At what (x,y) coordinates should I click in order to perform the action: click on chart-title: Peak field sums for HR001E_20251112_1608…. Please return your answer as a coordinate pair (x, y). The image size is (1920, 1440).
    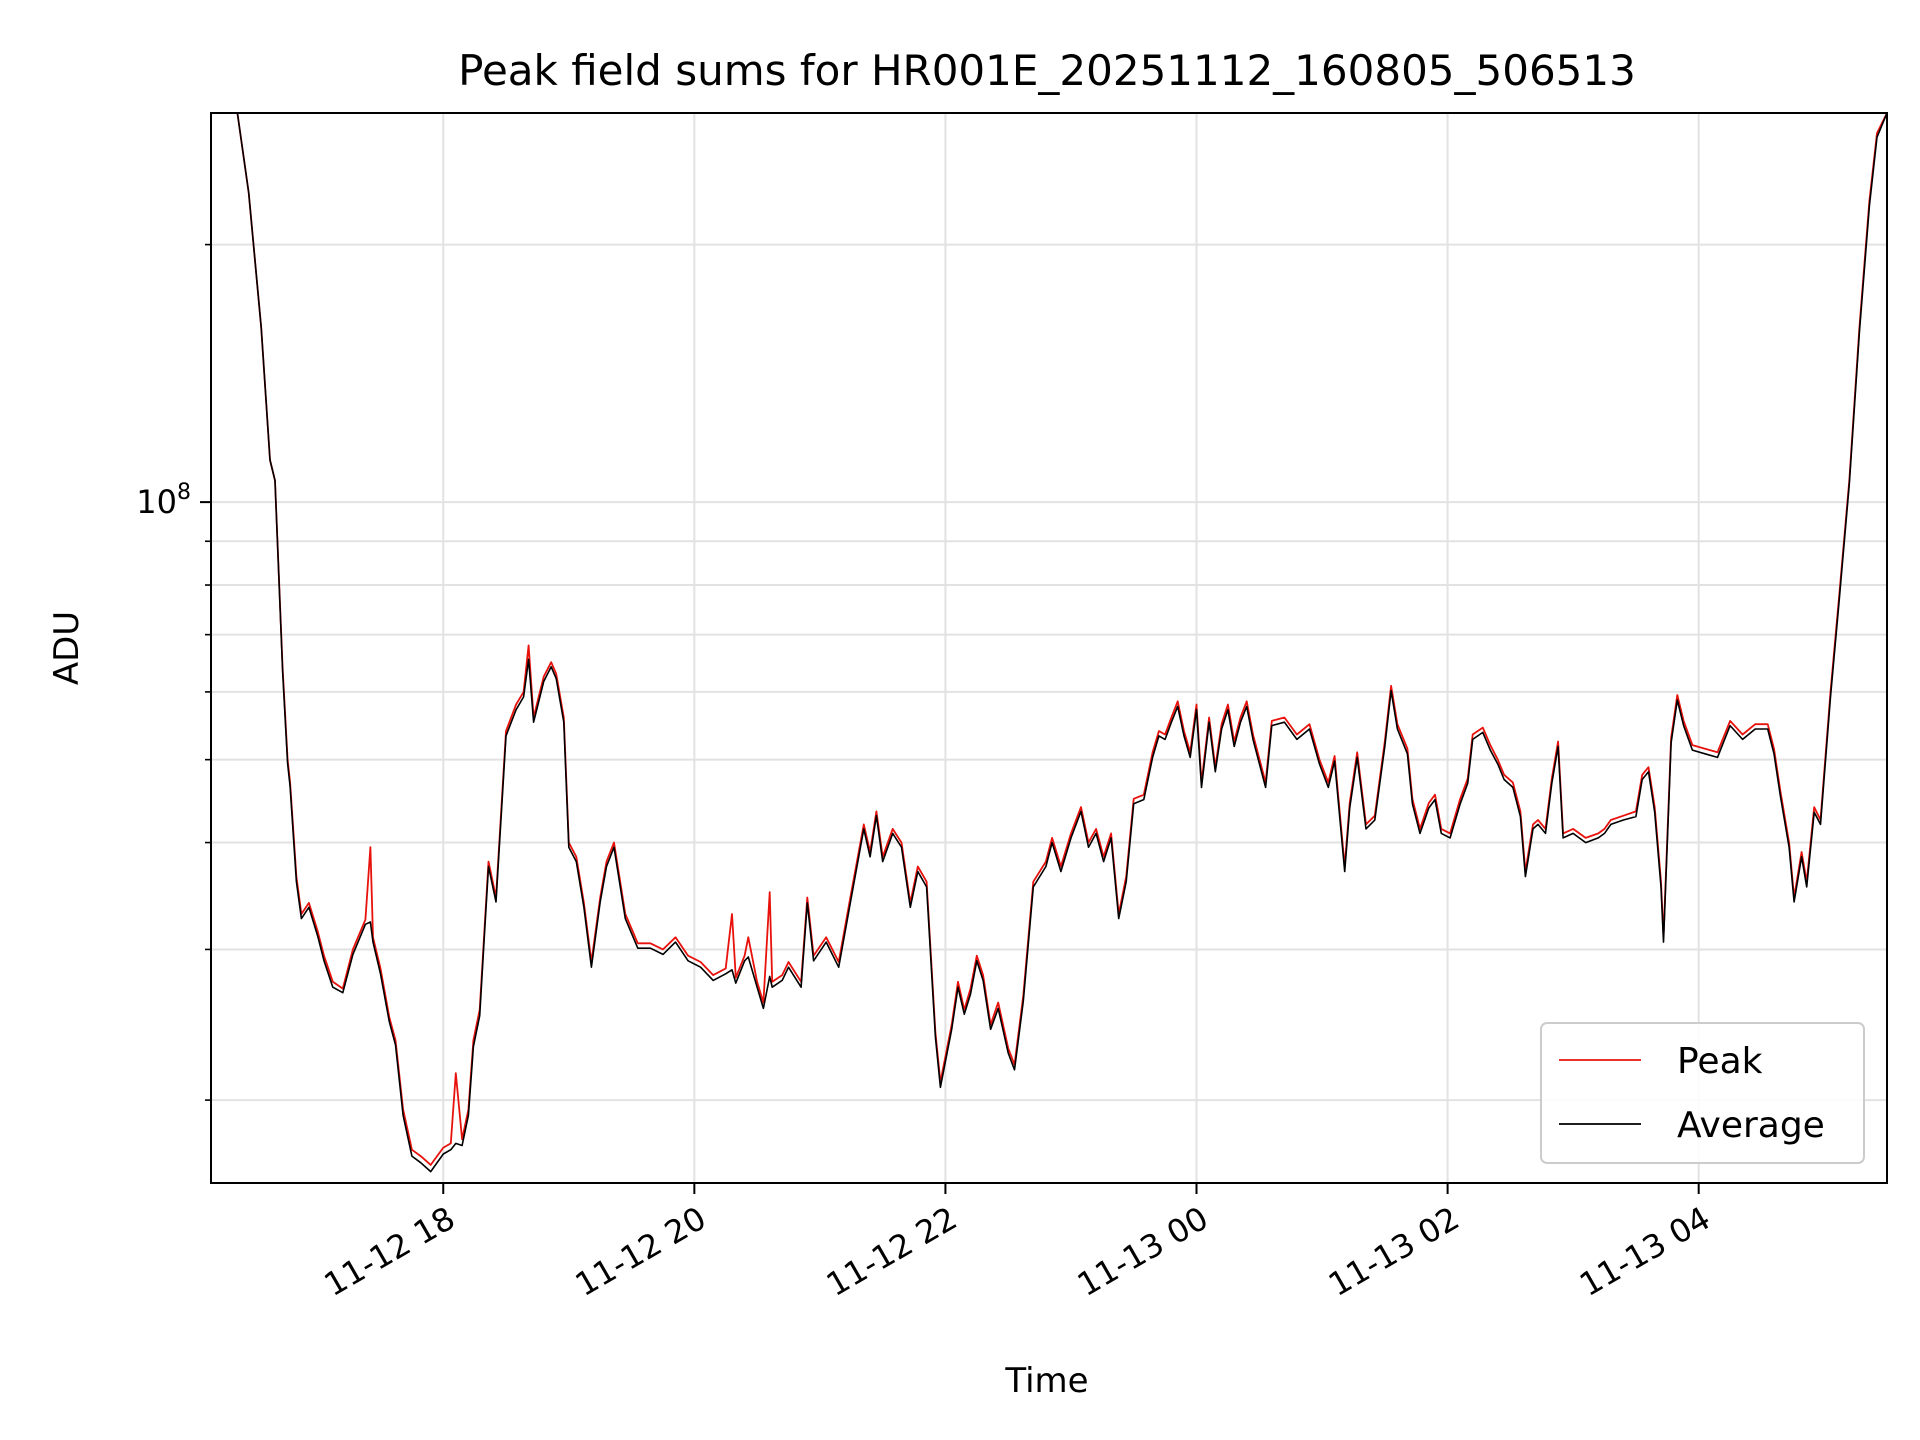
    Looking at the image, I should click on (1047, 70).